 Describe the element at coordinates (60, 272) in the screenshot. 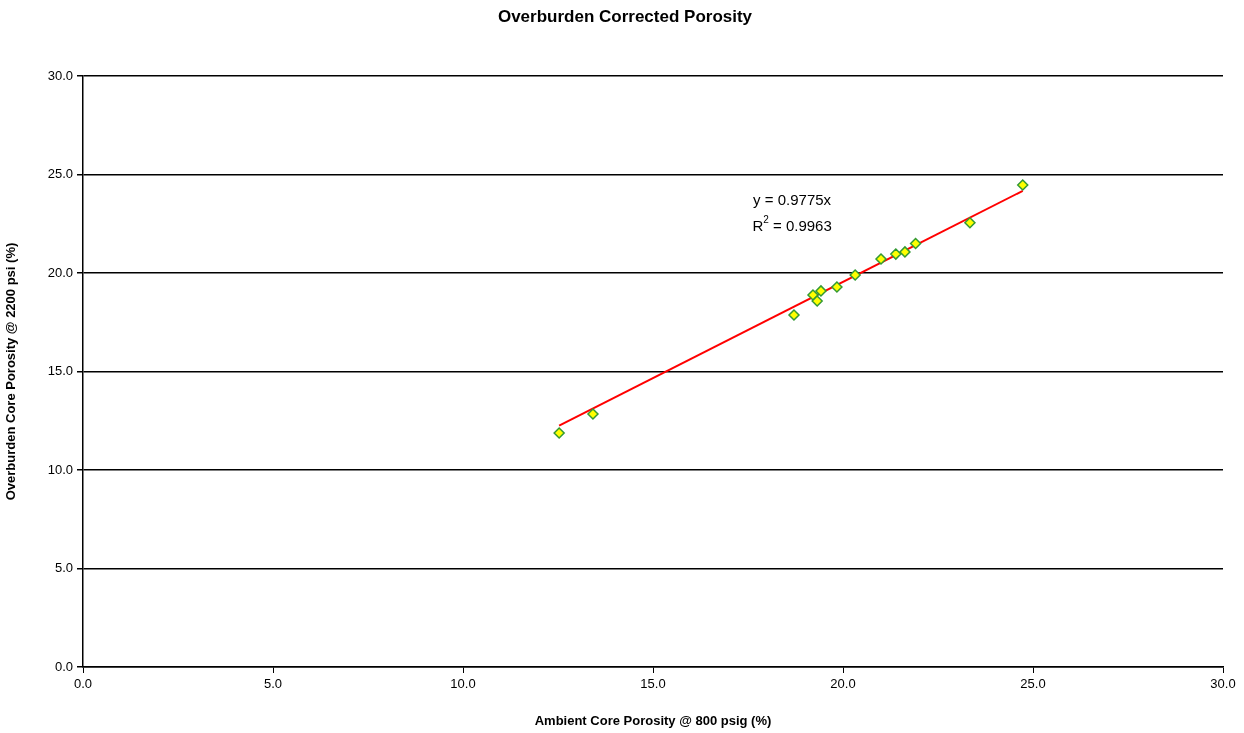

I see `y-tick-label: 20.0` at that location.